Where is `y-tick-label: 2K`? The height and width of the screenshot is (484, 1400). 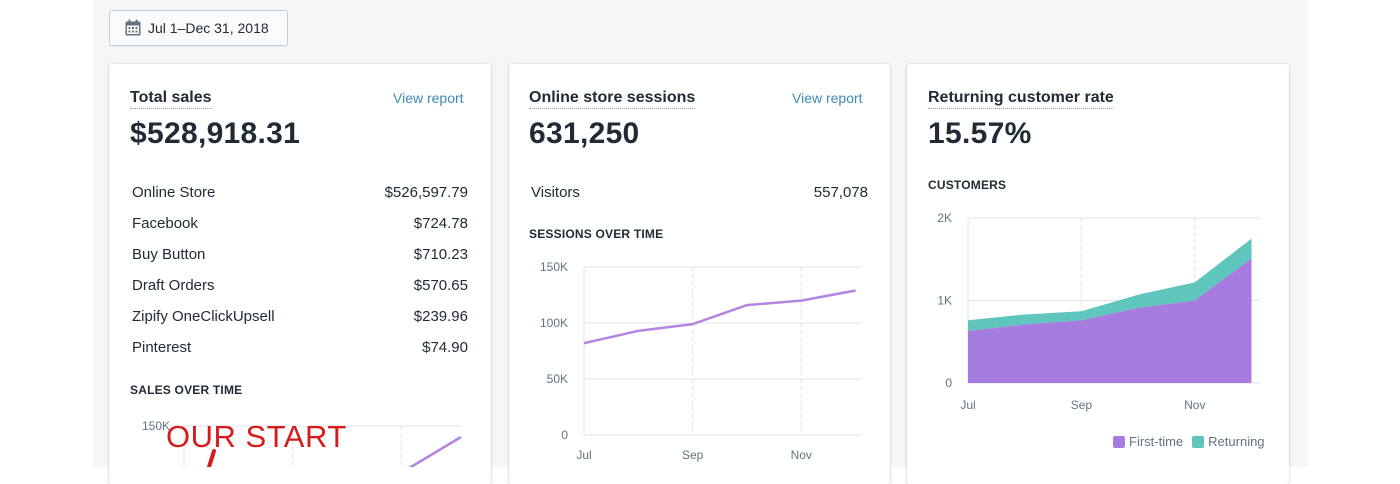
y-tick-label: 2K is located at coordinates (944, 218).